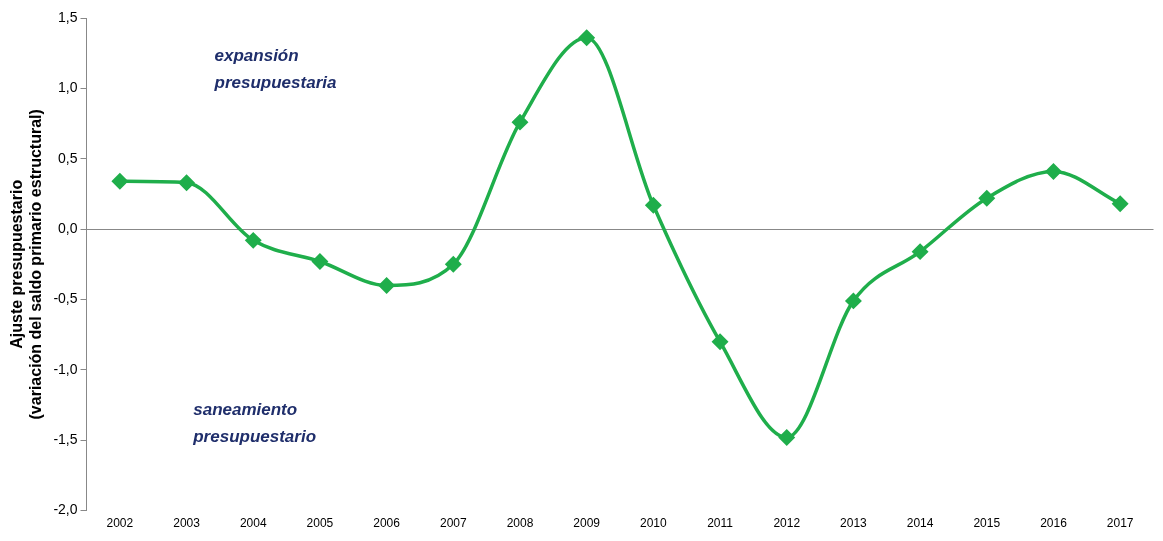 The image size is (1163, 541). What do you see at coordinates (854, 523) in the screenshot?
I see `x-tick-label: 2013` at bounding box center [854, 523].